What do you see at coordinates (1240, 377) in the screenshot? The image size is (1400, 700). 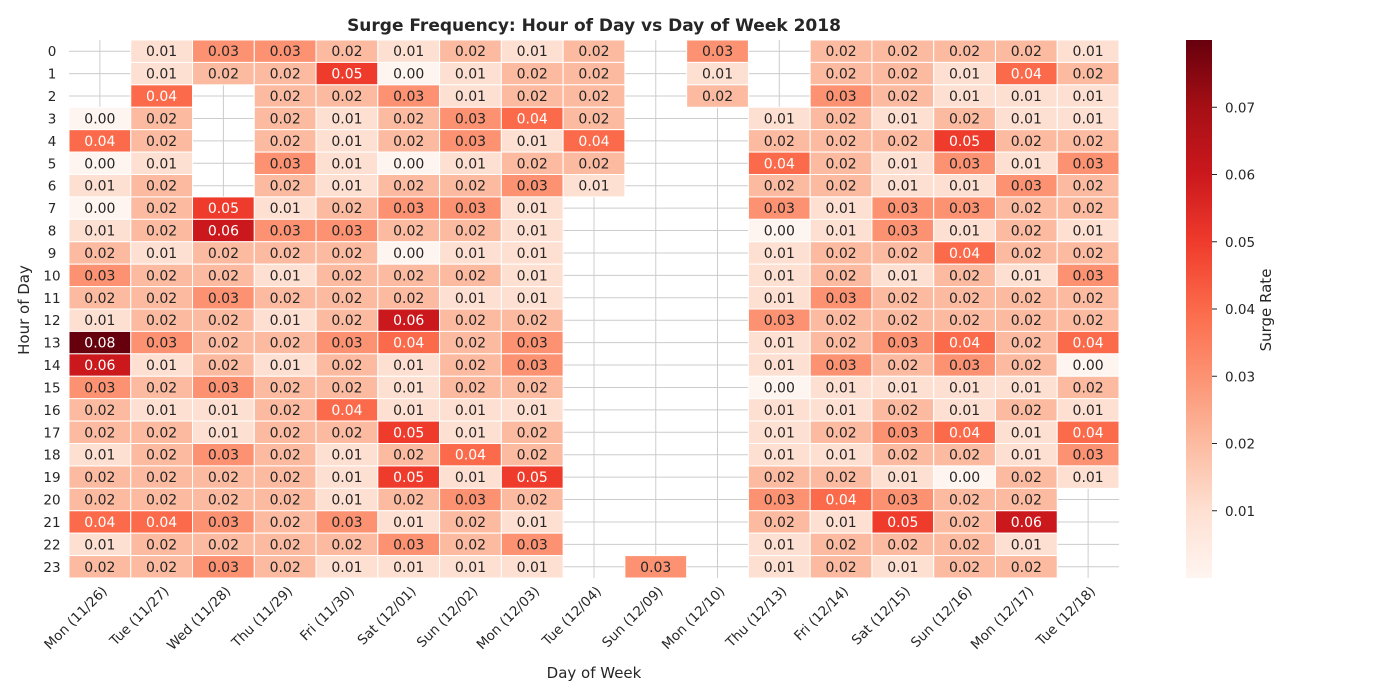 I see `colorbar-tick-label: 0.03` at bounding box center [1240, 377].